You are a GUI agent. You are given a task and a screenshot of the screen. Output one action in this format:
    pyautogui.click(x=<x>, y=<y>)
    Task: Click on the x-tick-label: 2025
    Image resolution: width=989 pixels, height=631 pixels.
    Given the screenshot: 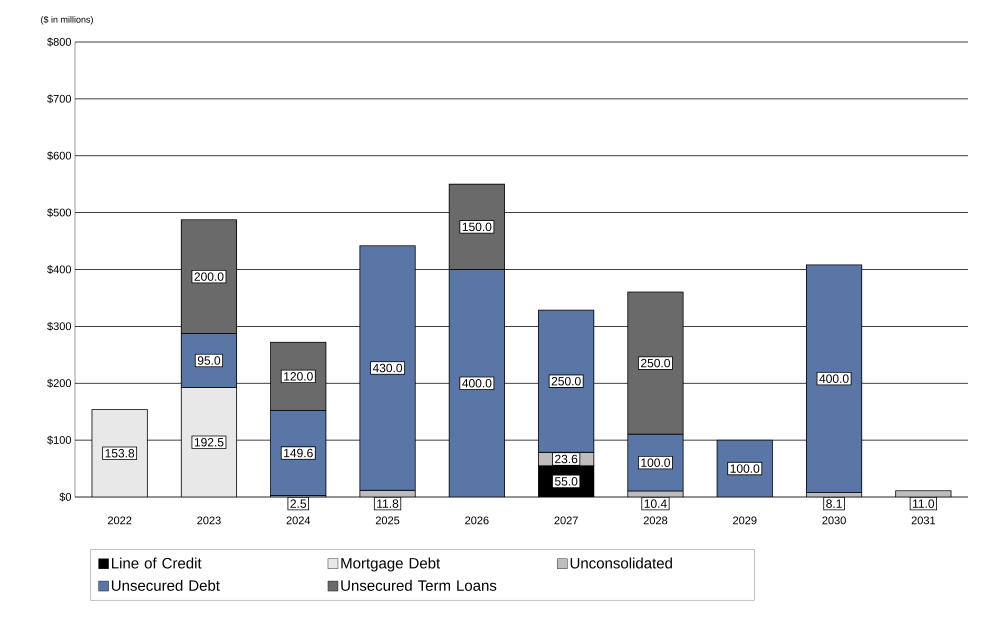 What is the action you would take?
    pyautogui.click(x=388, y=520)
    